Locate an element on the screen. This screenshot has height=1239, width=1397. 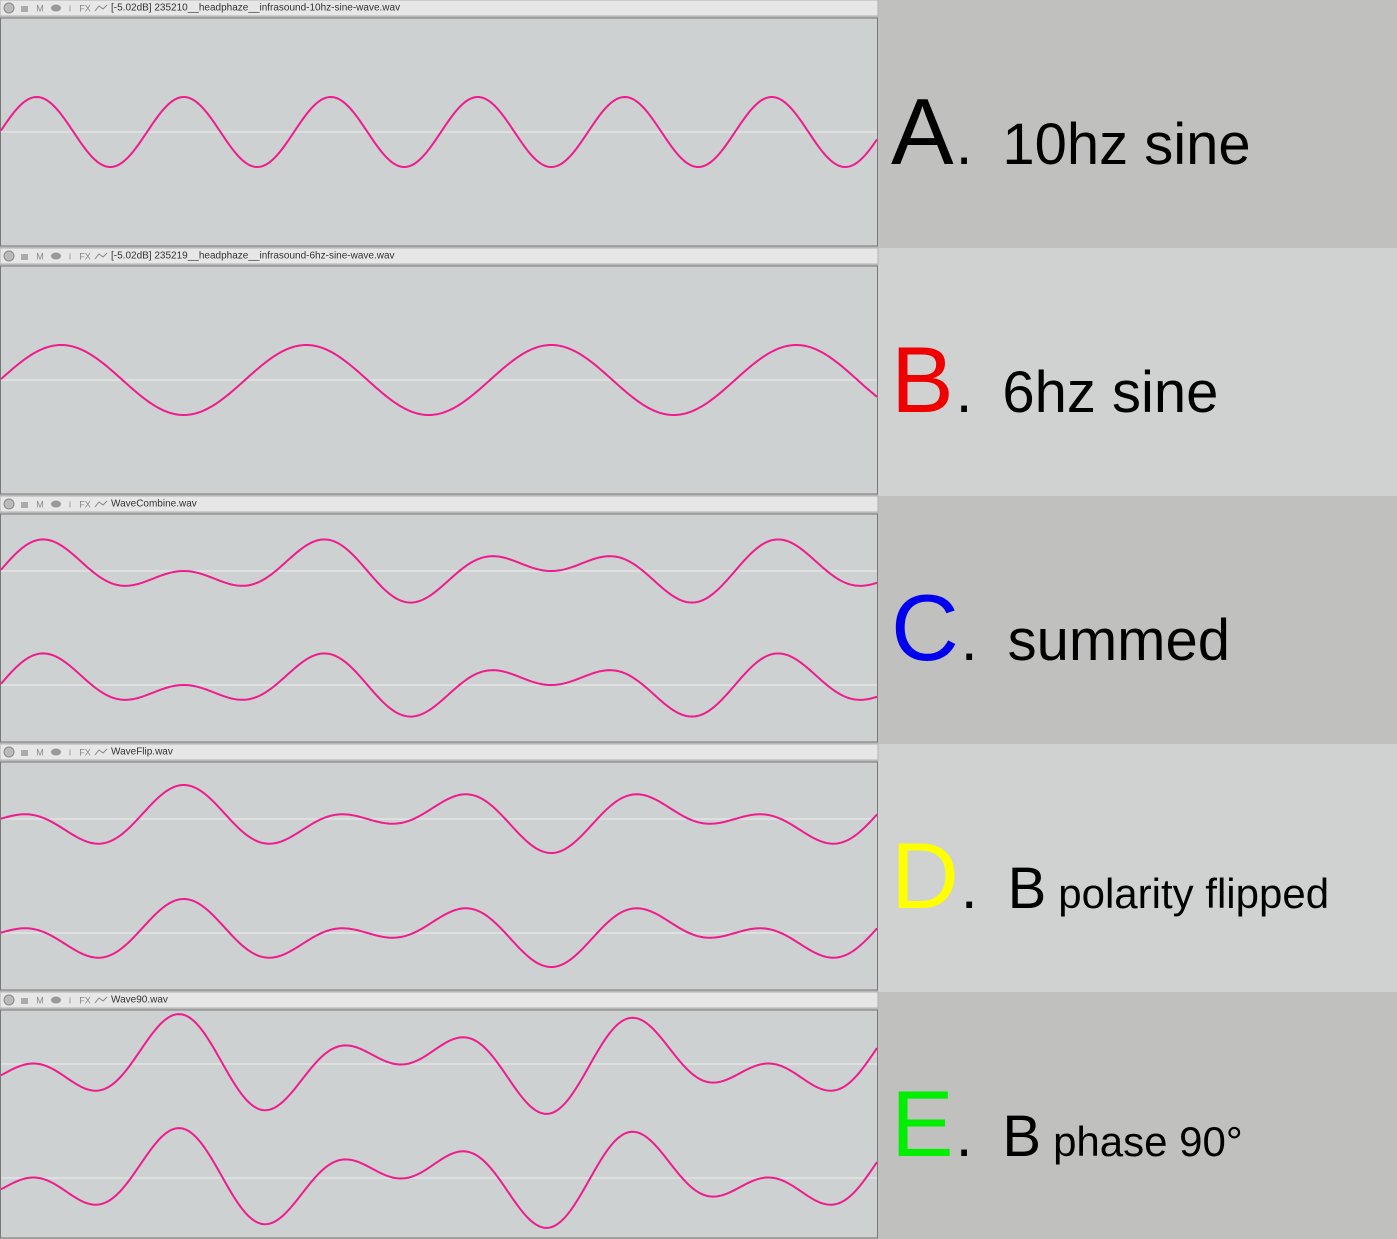
caption-letter: D is located at coordinates (925, 875).